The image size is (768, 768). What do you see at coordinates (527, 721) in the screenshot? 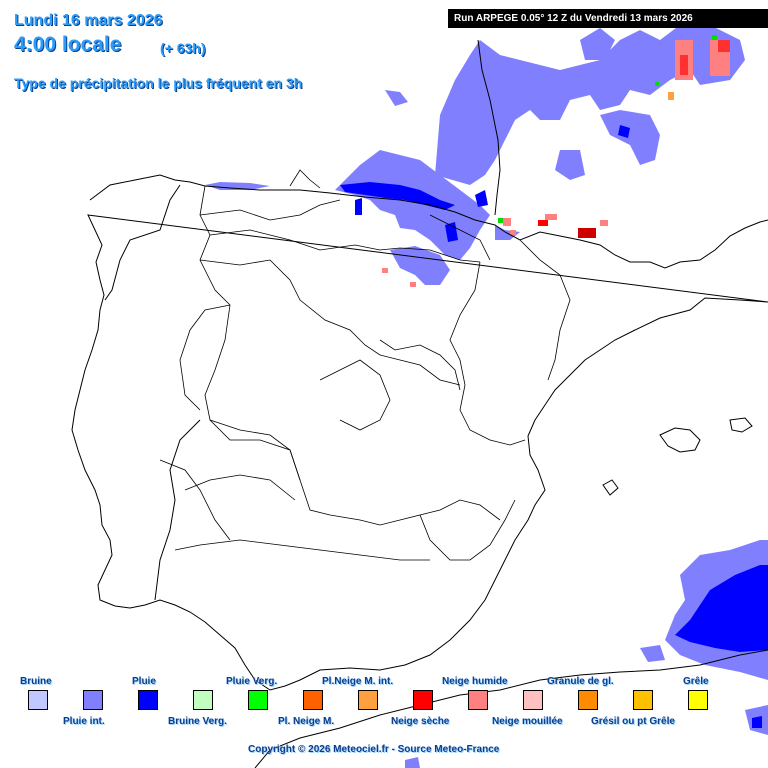
I see `legend-label: Neige mouillée` at bounding box center [527, 721].